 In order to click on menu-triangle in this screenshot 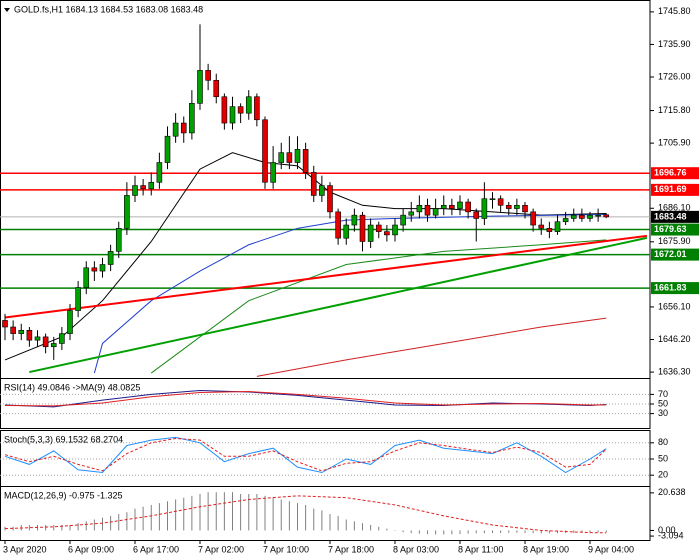, I will do `click(7, 10)`.